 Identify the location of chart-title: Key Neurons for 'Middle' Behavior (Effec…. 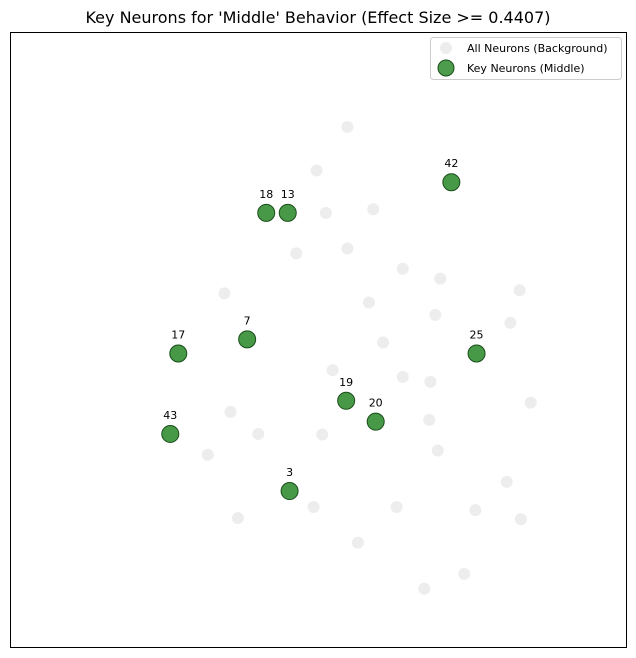
(317, 17).